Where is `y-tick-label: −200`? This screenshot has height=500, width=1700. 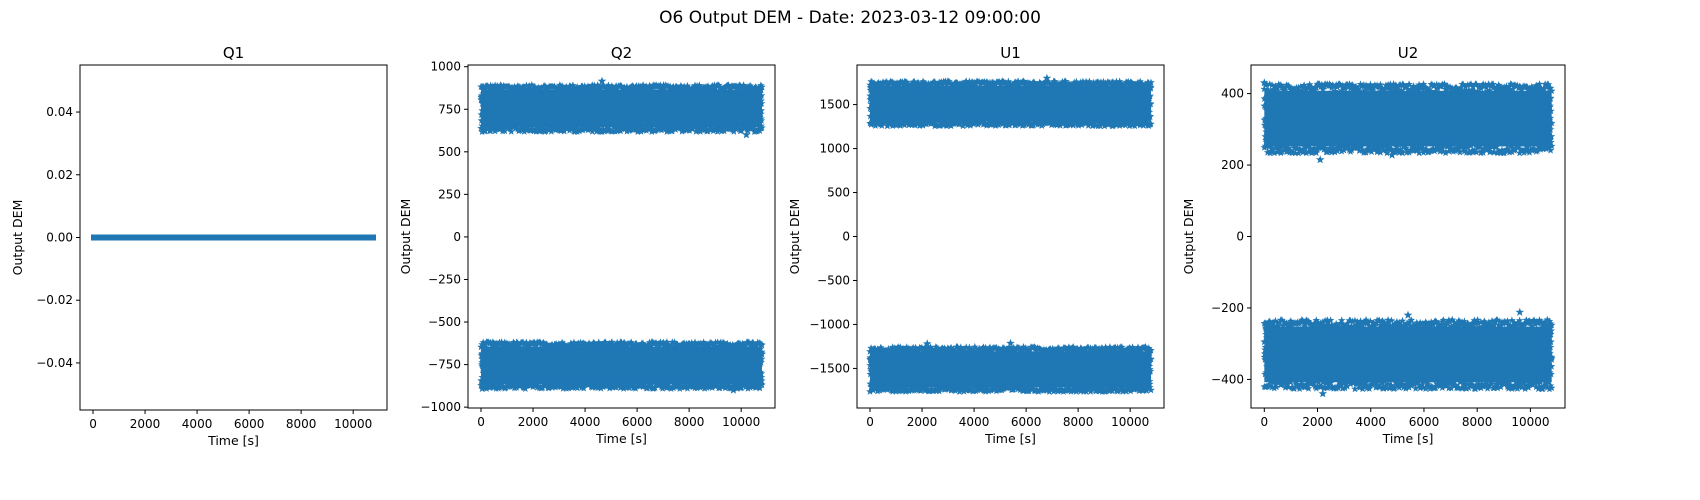 y-tick-label: −200 is located at coordinates (1227, 308).